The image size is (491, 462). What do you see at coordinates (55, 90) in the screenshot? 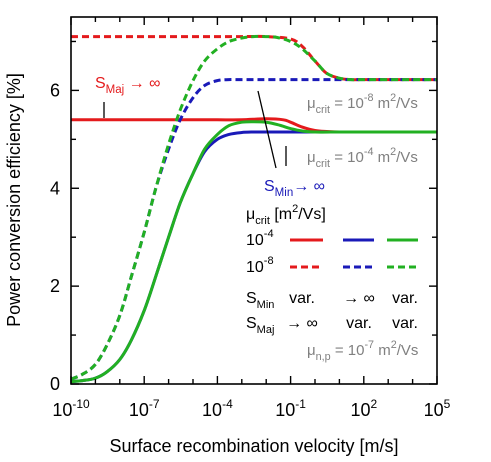
I see `y-tick-label: 6` at bounding box center [55, 90].